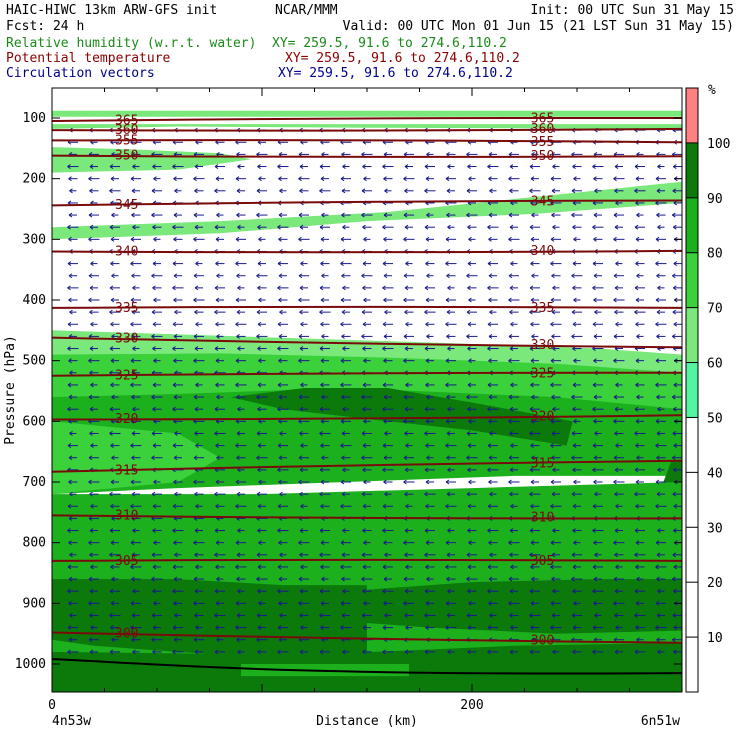 The height and width of the screenshot is (740, 740). Describe the element at coordinates (712, 90) in the screenshot. I see `colorbar-unit: %` at that location.